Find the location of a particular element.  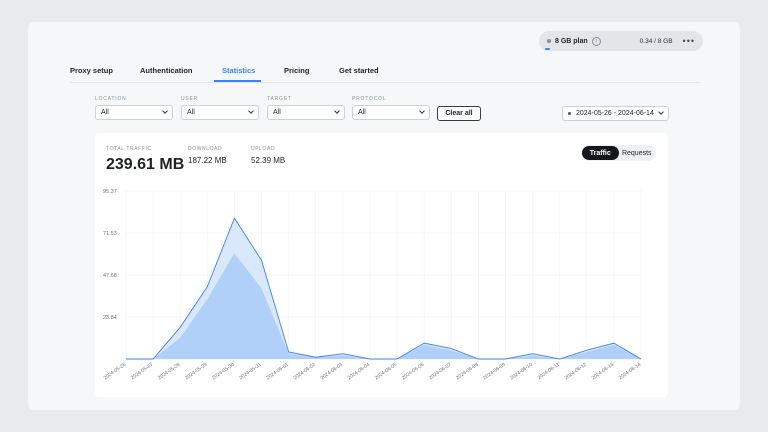

filter-protocol-label: PROTOCOL is located at coordinates (369, 99).